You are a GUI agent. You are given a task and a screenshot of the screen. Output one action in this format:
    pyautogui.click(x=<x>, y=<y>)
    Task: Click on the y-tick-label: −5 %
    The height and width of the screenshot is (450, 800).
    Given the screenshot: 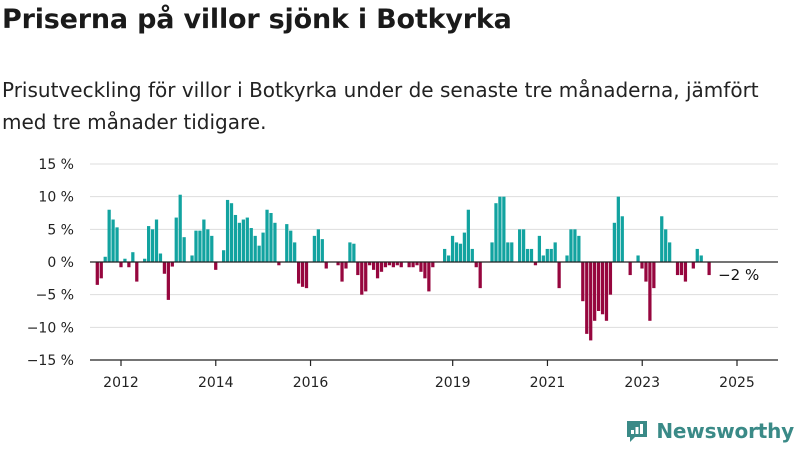 What is the action you would take?
    pyautogui.click(x=55, y=296)
    